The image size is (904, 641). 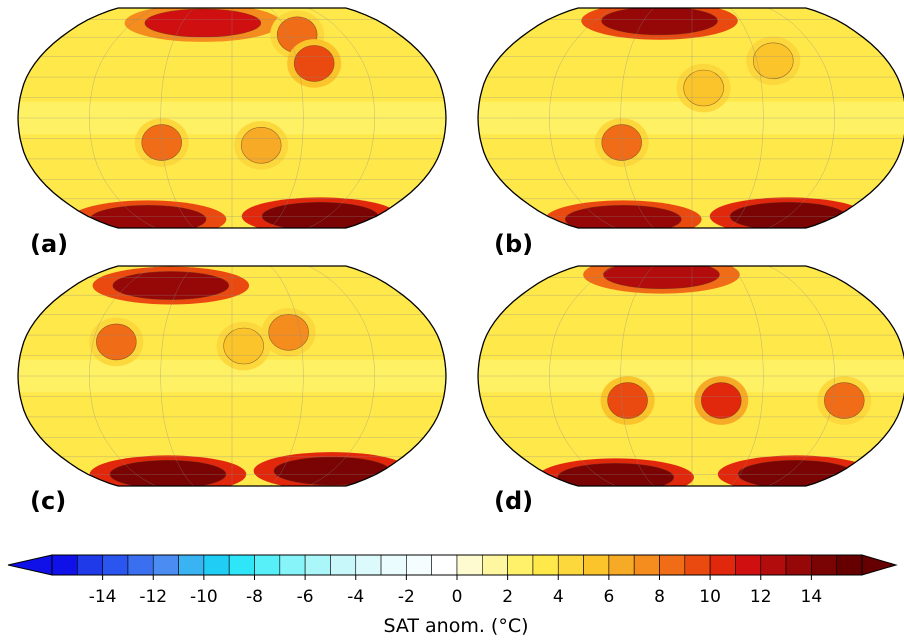 I want to click on colorbar-tick-label: -12, so click(x=153, y=597).